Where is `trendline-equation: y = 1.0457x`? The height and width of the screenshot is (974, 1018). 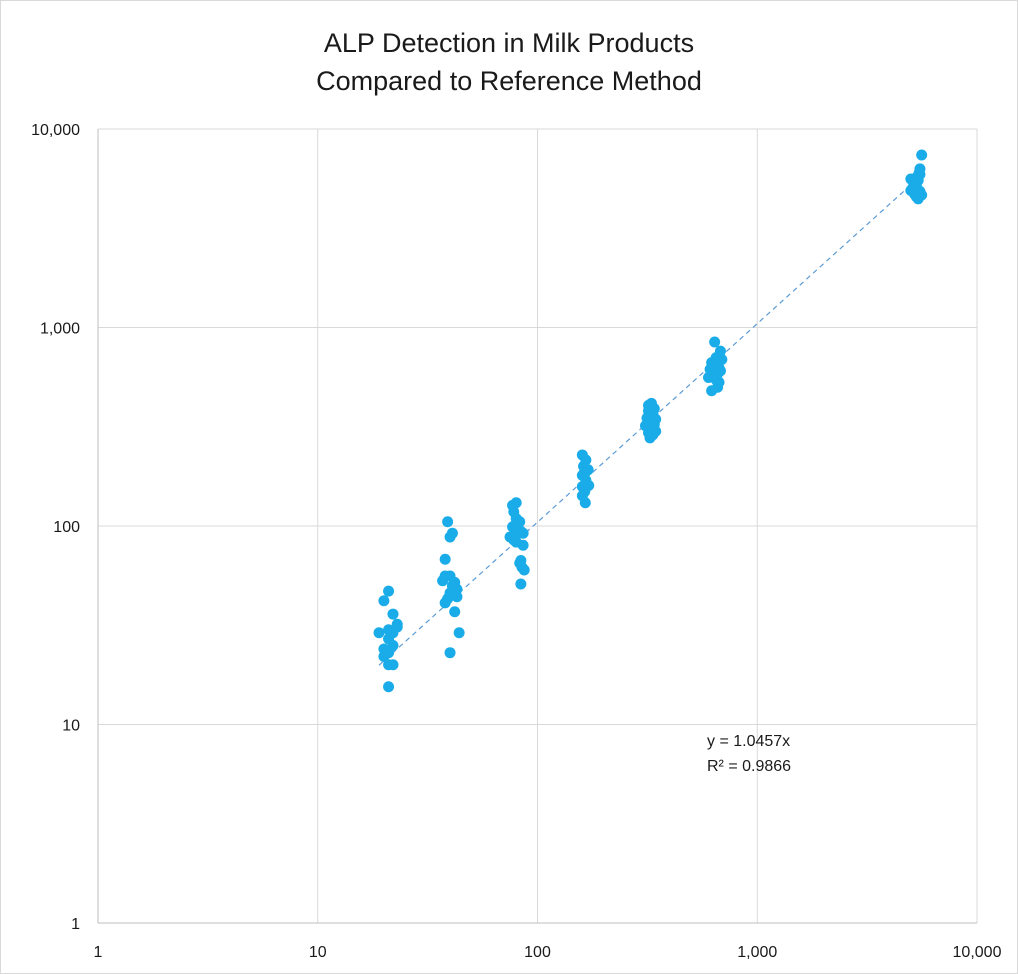
trendline-equation: y = 1.0457x is located at coordinates (749, 741).